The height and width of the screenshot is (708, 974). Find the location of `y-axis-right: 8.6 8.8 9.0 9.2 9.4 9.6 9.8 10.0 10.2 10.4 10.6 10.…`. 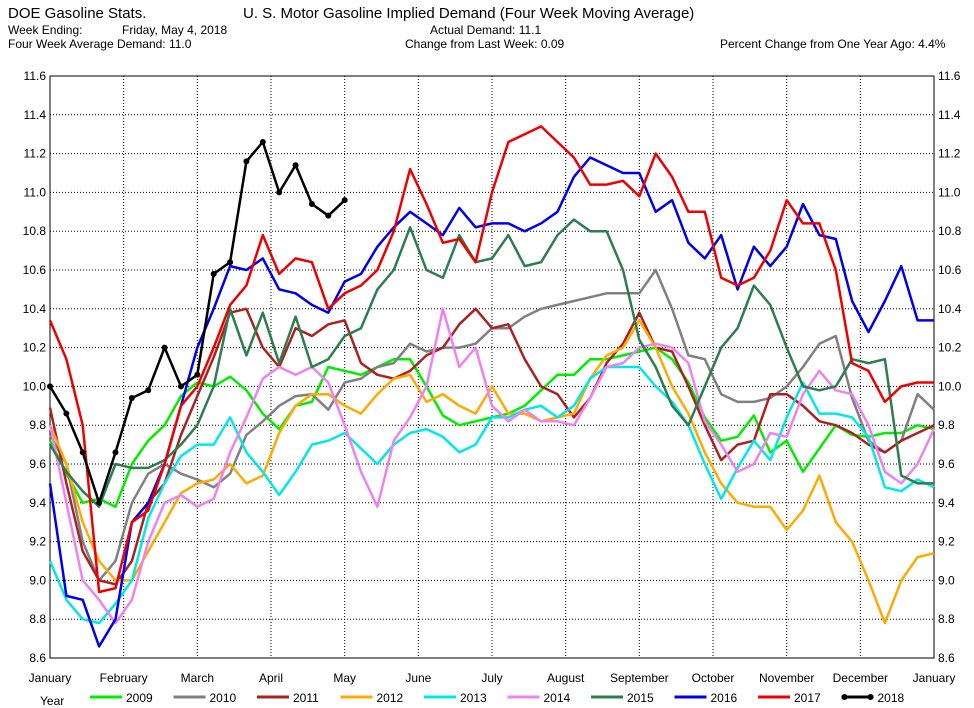

y-axis-right: 8.6 8.8 9.0 9.2 9.4 9.6 9.8 10.0 10.2 10.4 10.6 10.… is located at coordinates (950, 367).